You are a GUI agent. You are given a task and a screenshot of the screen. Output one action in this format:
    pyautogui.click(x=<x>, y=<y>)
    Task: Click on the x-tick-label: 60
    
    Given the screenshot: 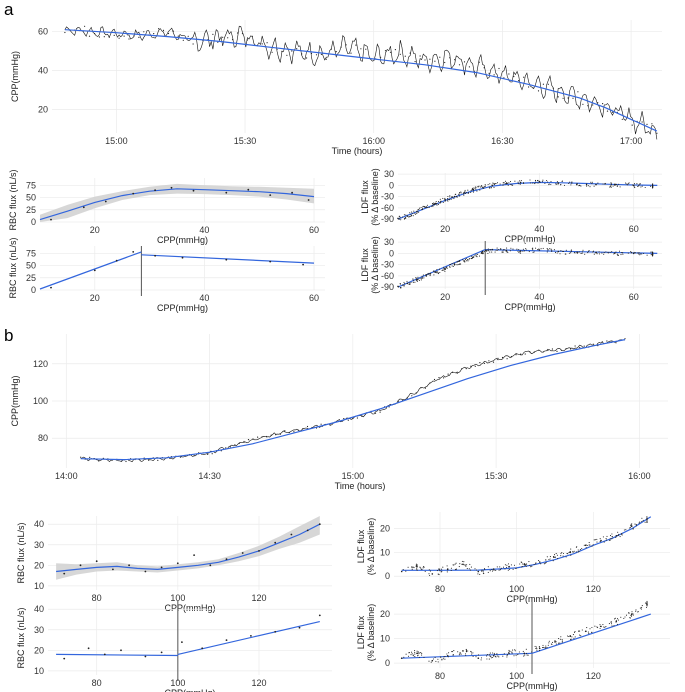 What is the action you would take?
    pyautogui.click(x=634, y=229)
    